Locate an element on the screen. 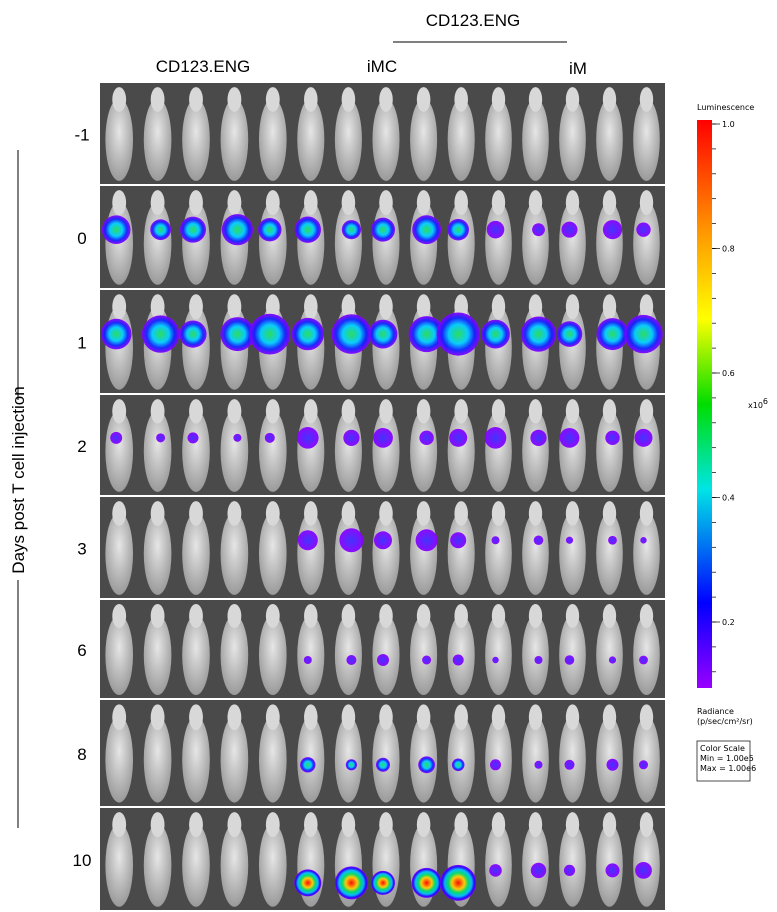  row-label: 2 is located at coordinates (81, 446).